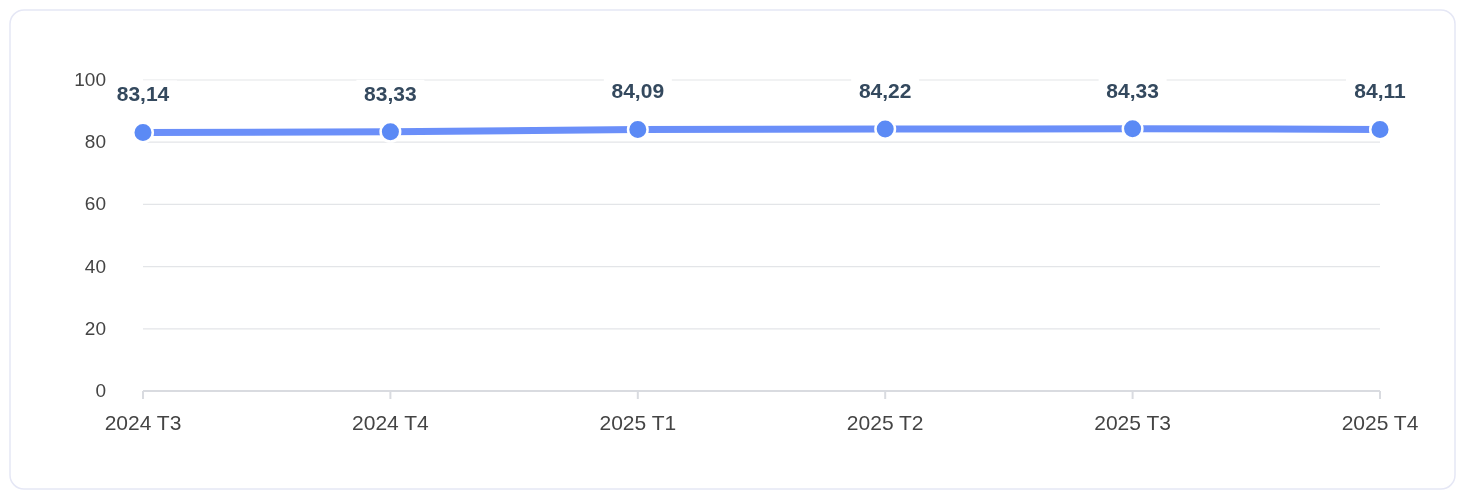  I want to click on x-tick-label: 2025 T3, so click(1132, 422).